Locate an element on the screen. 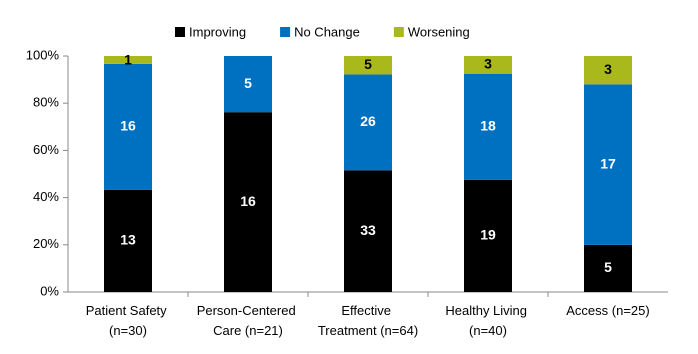 The height and width of the screenshot is (354, 698). data-label: 26 is located at coordinates (368, 121).